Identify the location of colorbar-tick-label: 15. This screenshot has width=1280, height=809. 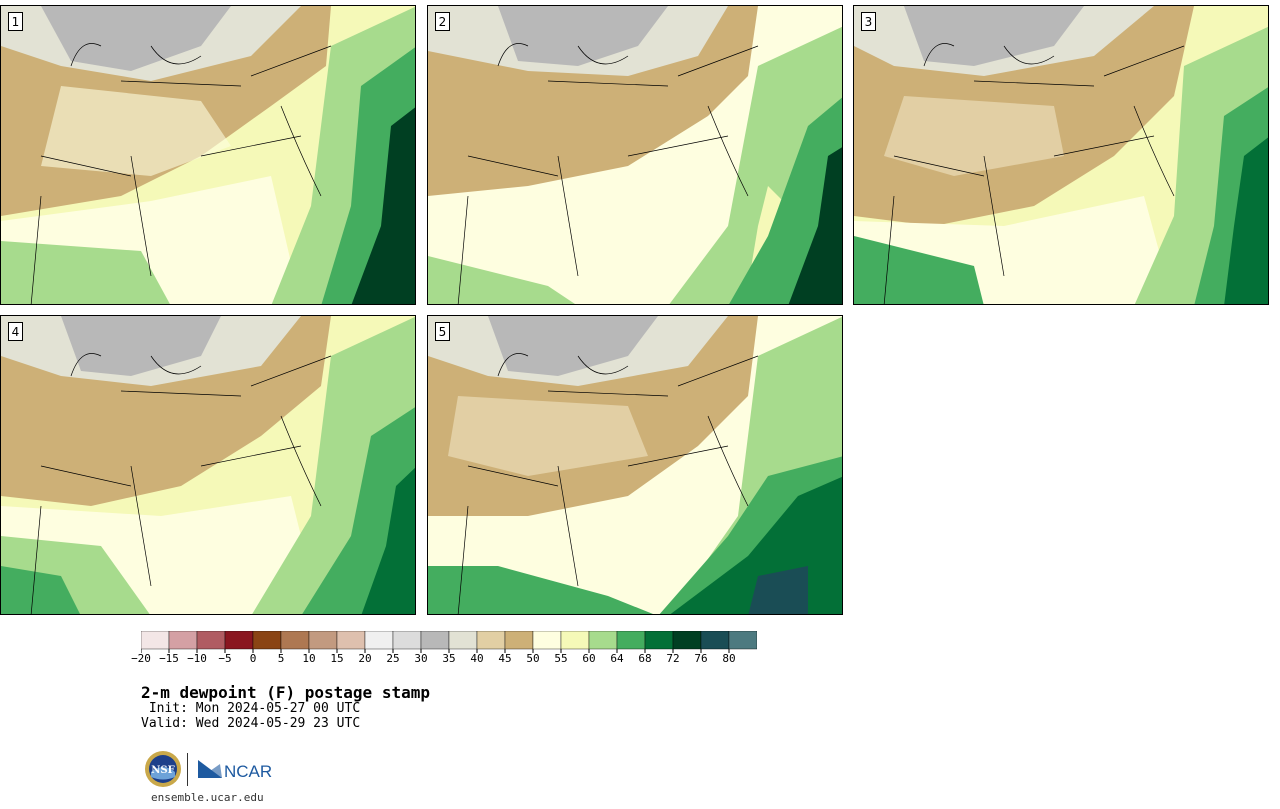
(337, 658).